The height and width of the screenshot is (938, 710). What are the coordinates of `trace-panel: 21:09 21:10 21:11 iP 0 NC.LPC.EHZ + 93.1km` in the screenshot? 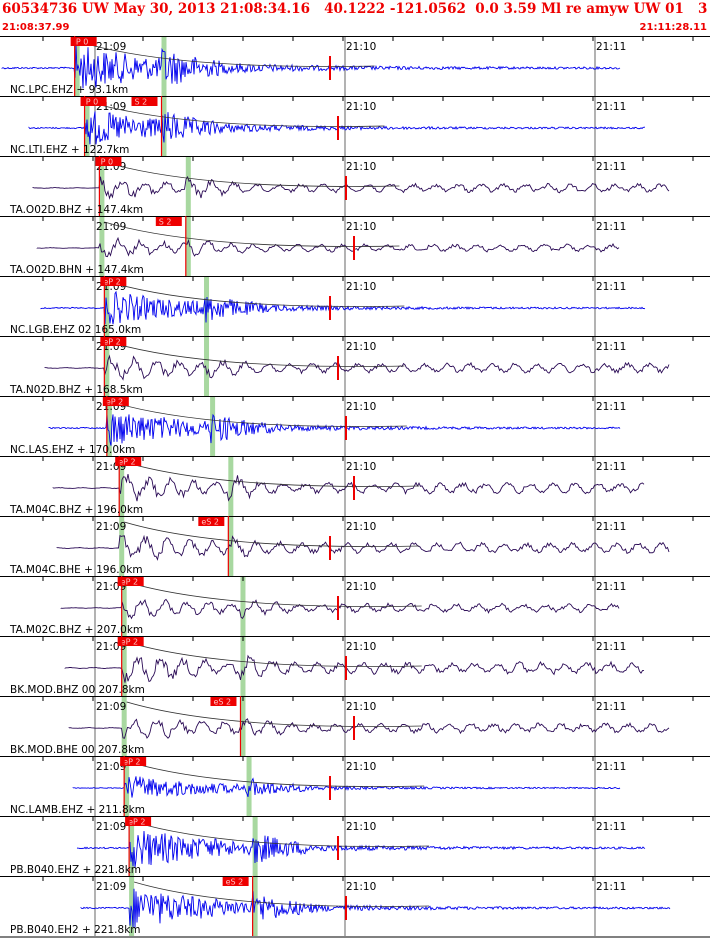 It's located at (355, 66).